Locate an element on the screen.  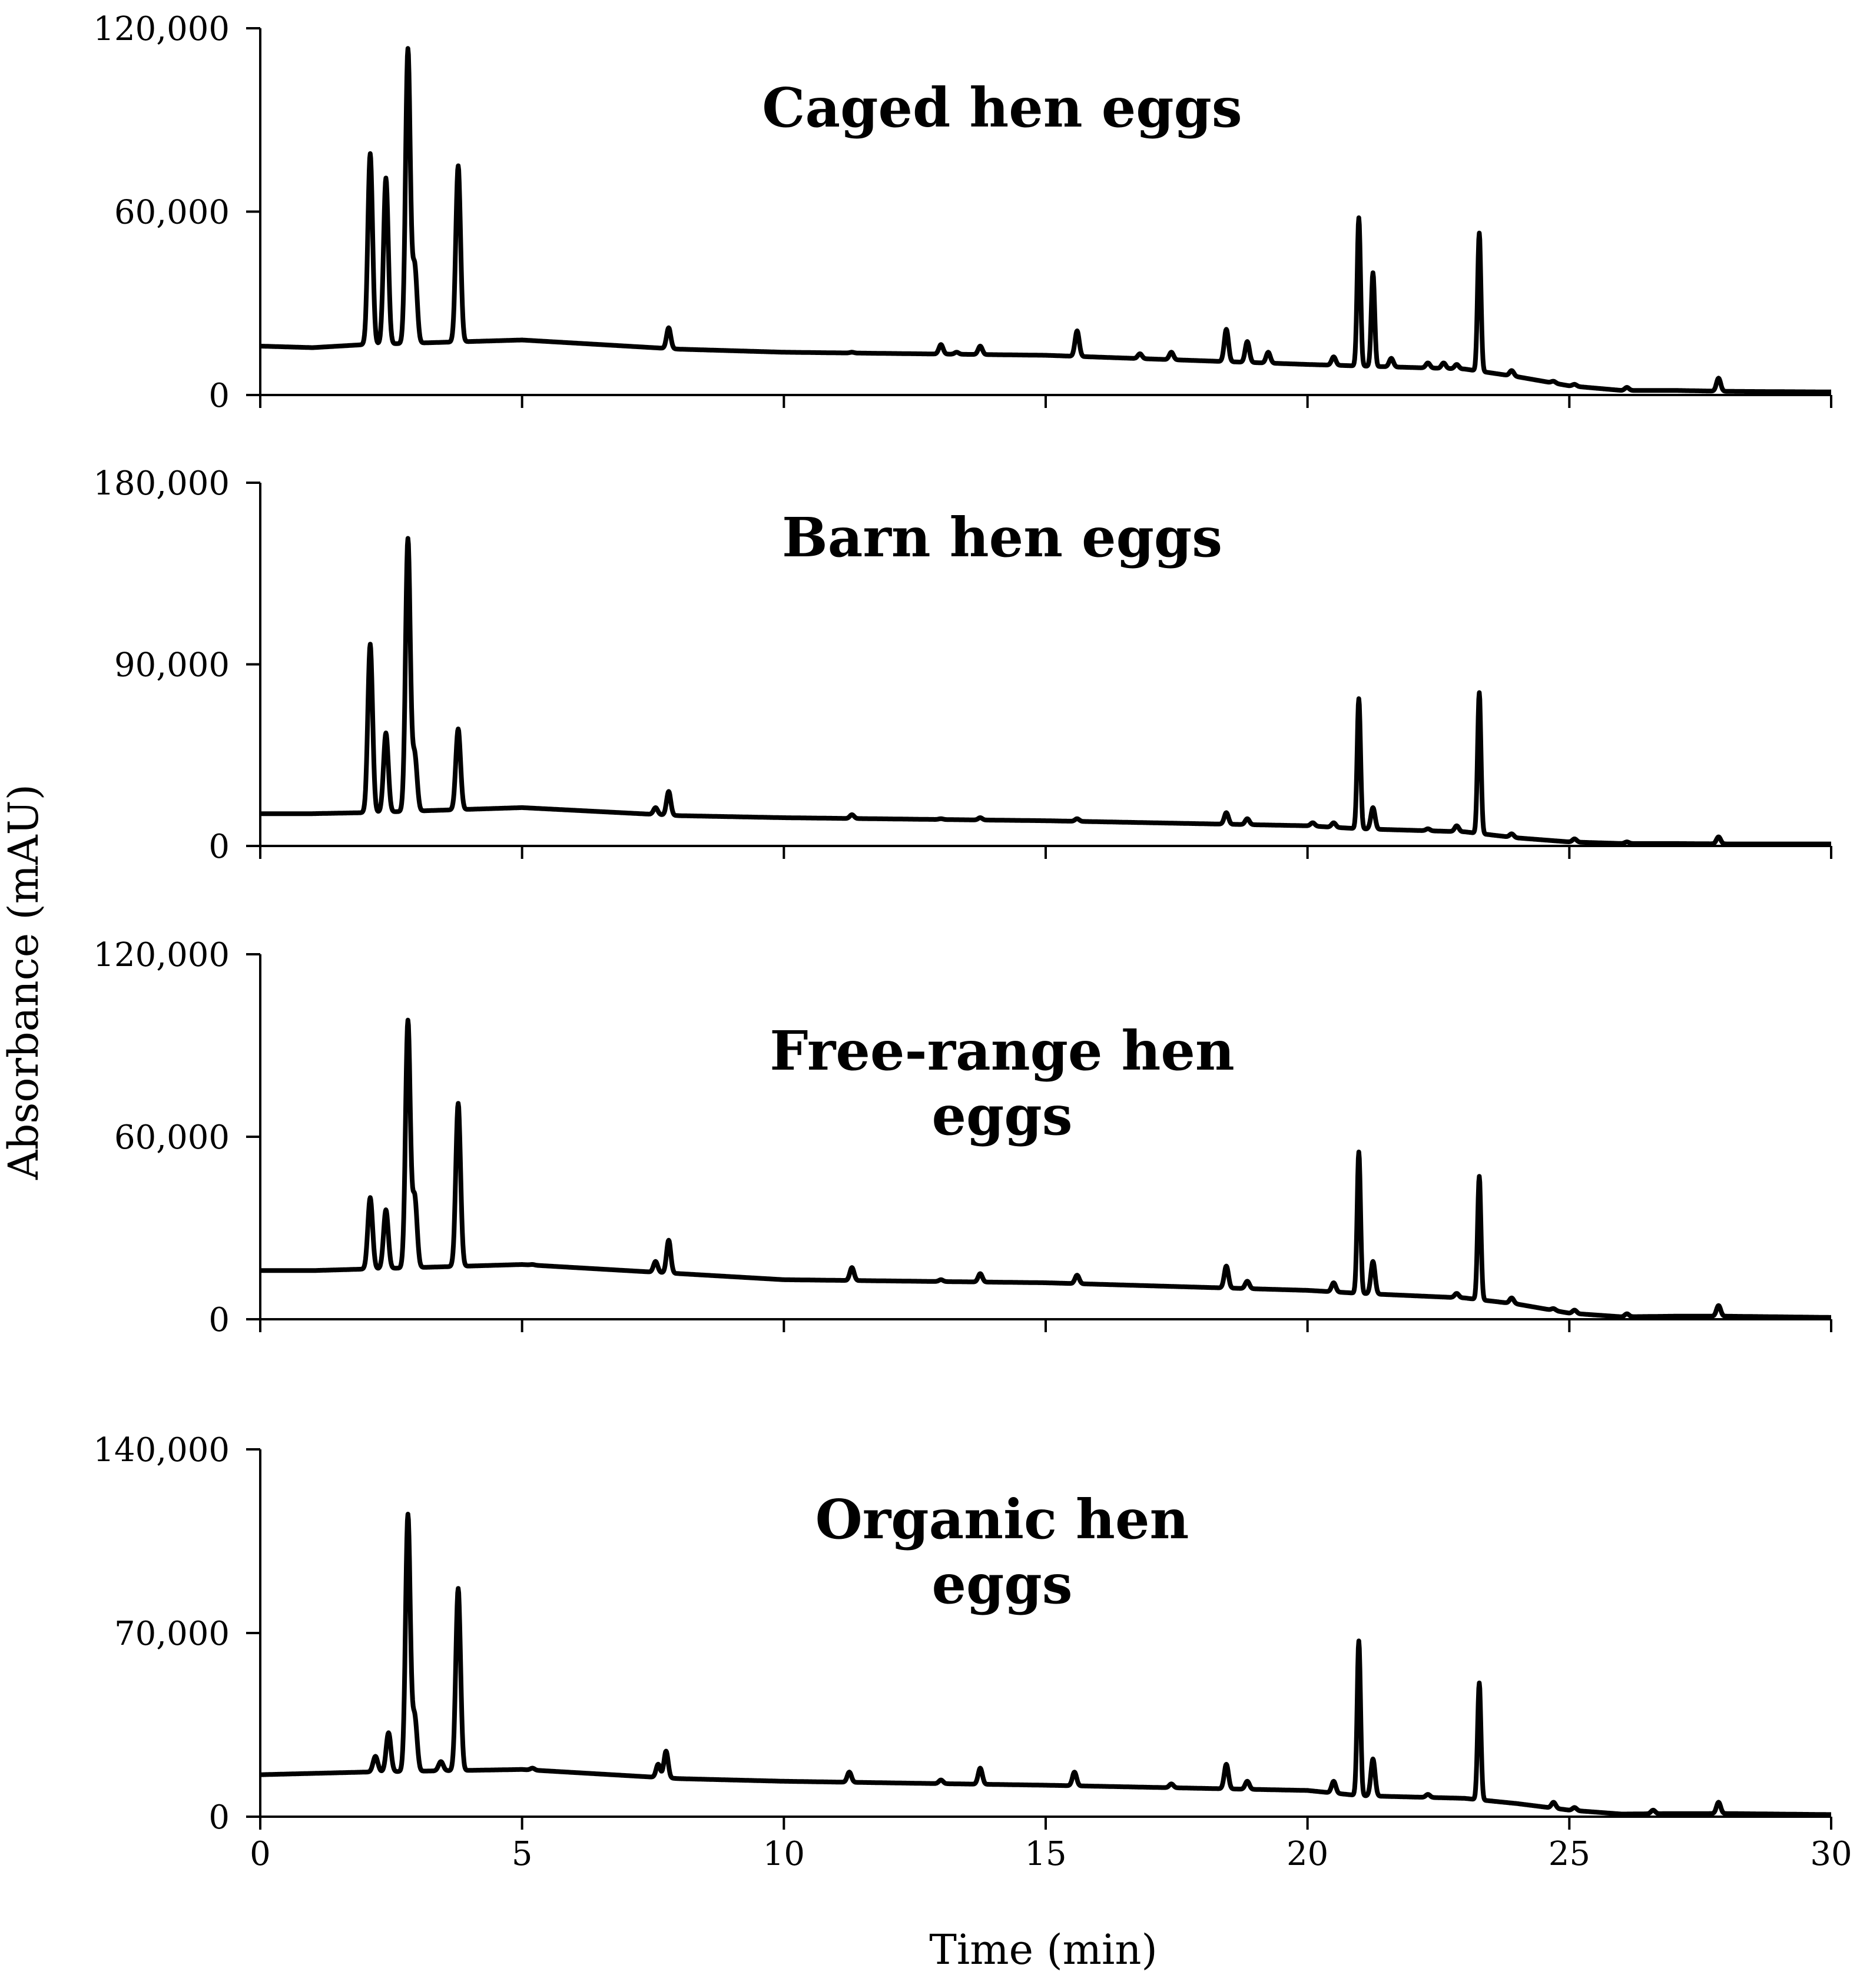
x-tick-label: 10 is located at coordinates (784, 1854).